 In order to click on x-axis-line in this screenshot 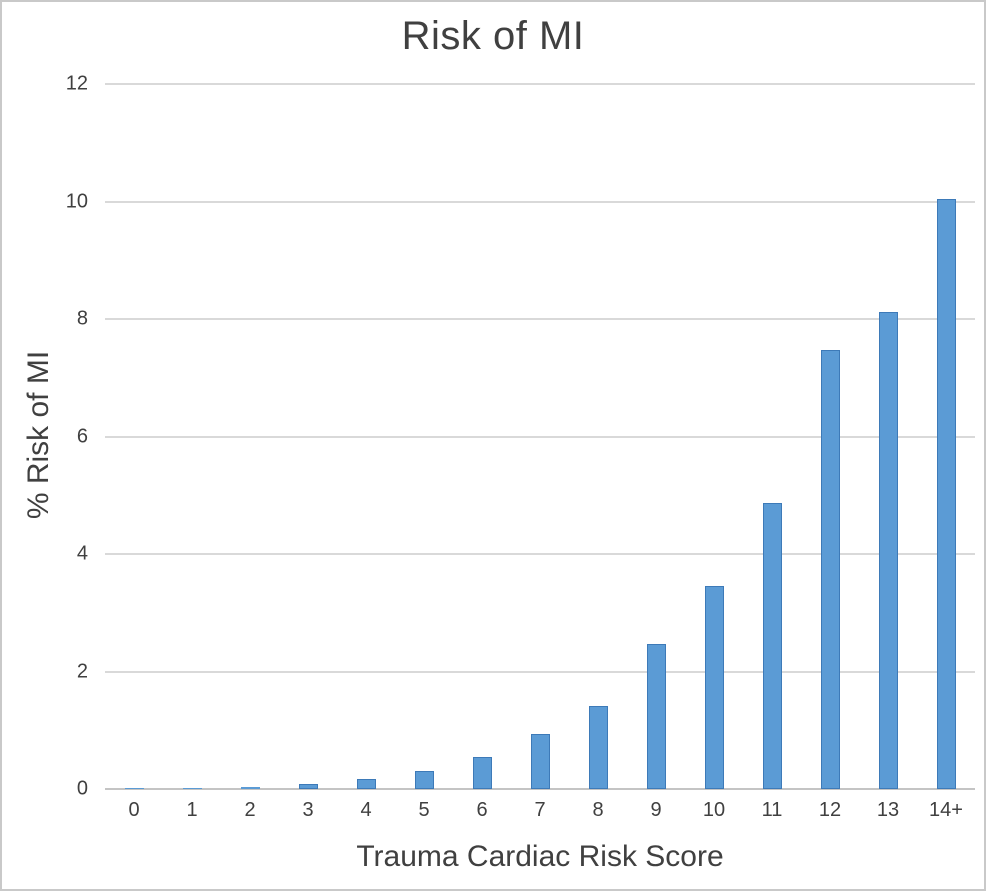, I will do `click(540, 789)`.